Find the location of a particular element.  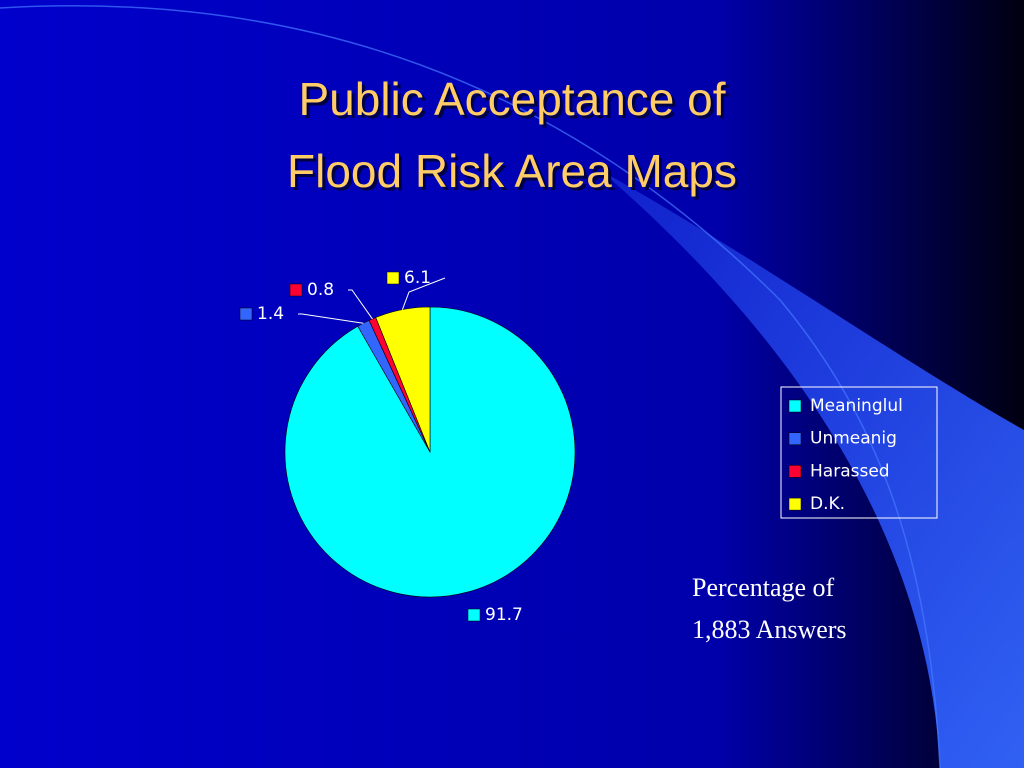

legend-label: Unmeanig is located at coordinates (853, 439).